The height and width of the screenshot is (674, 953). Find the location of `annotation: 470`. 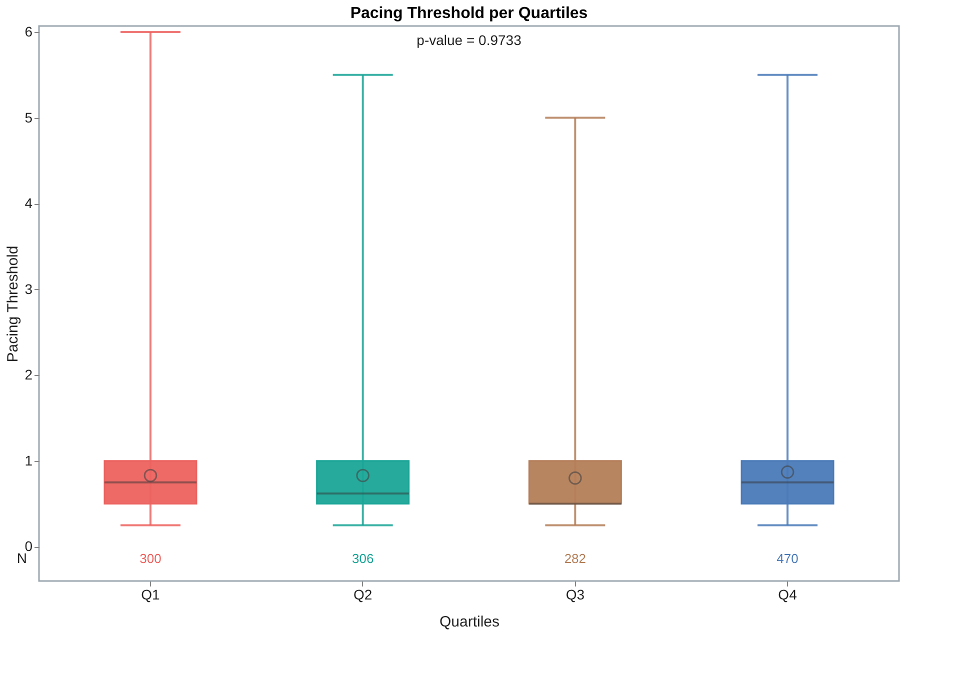

annotation: 470 is located at coordinates (787, 558).